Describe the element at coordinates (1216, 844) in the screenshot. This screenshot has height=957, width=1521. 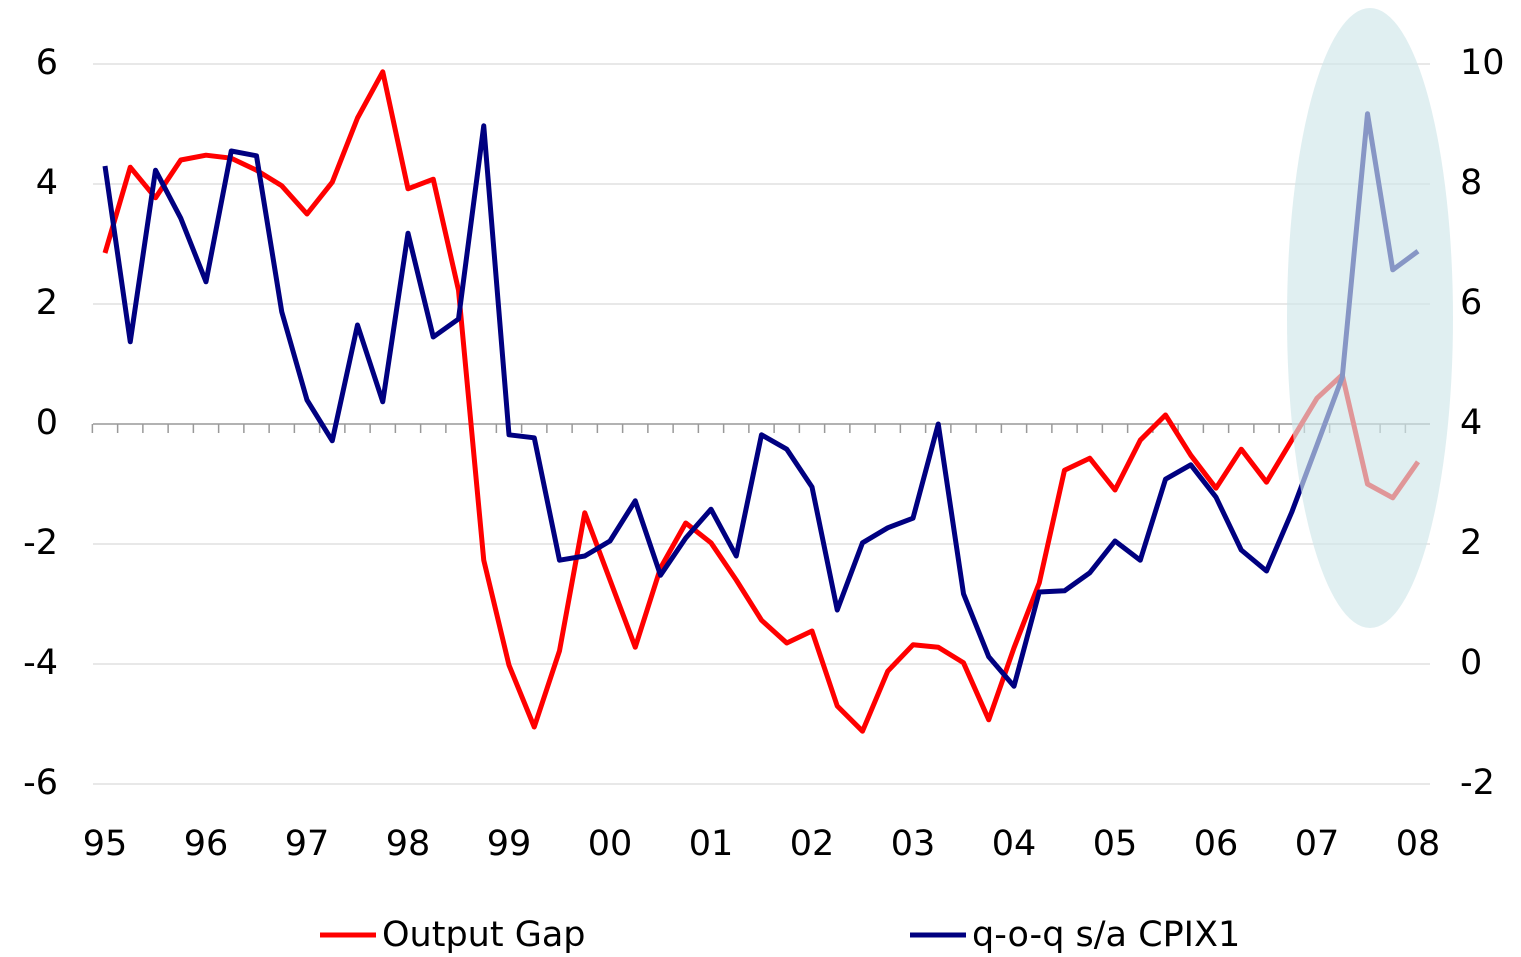
I see `x-tick-label: 06` at that location.